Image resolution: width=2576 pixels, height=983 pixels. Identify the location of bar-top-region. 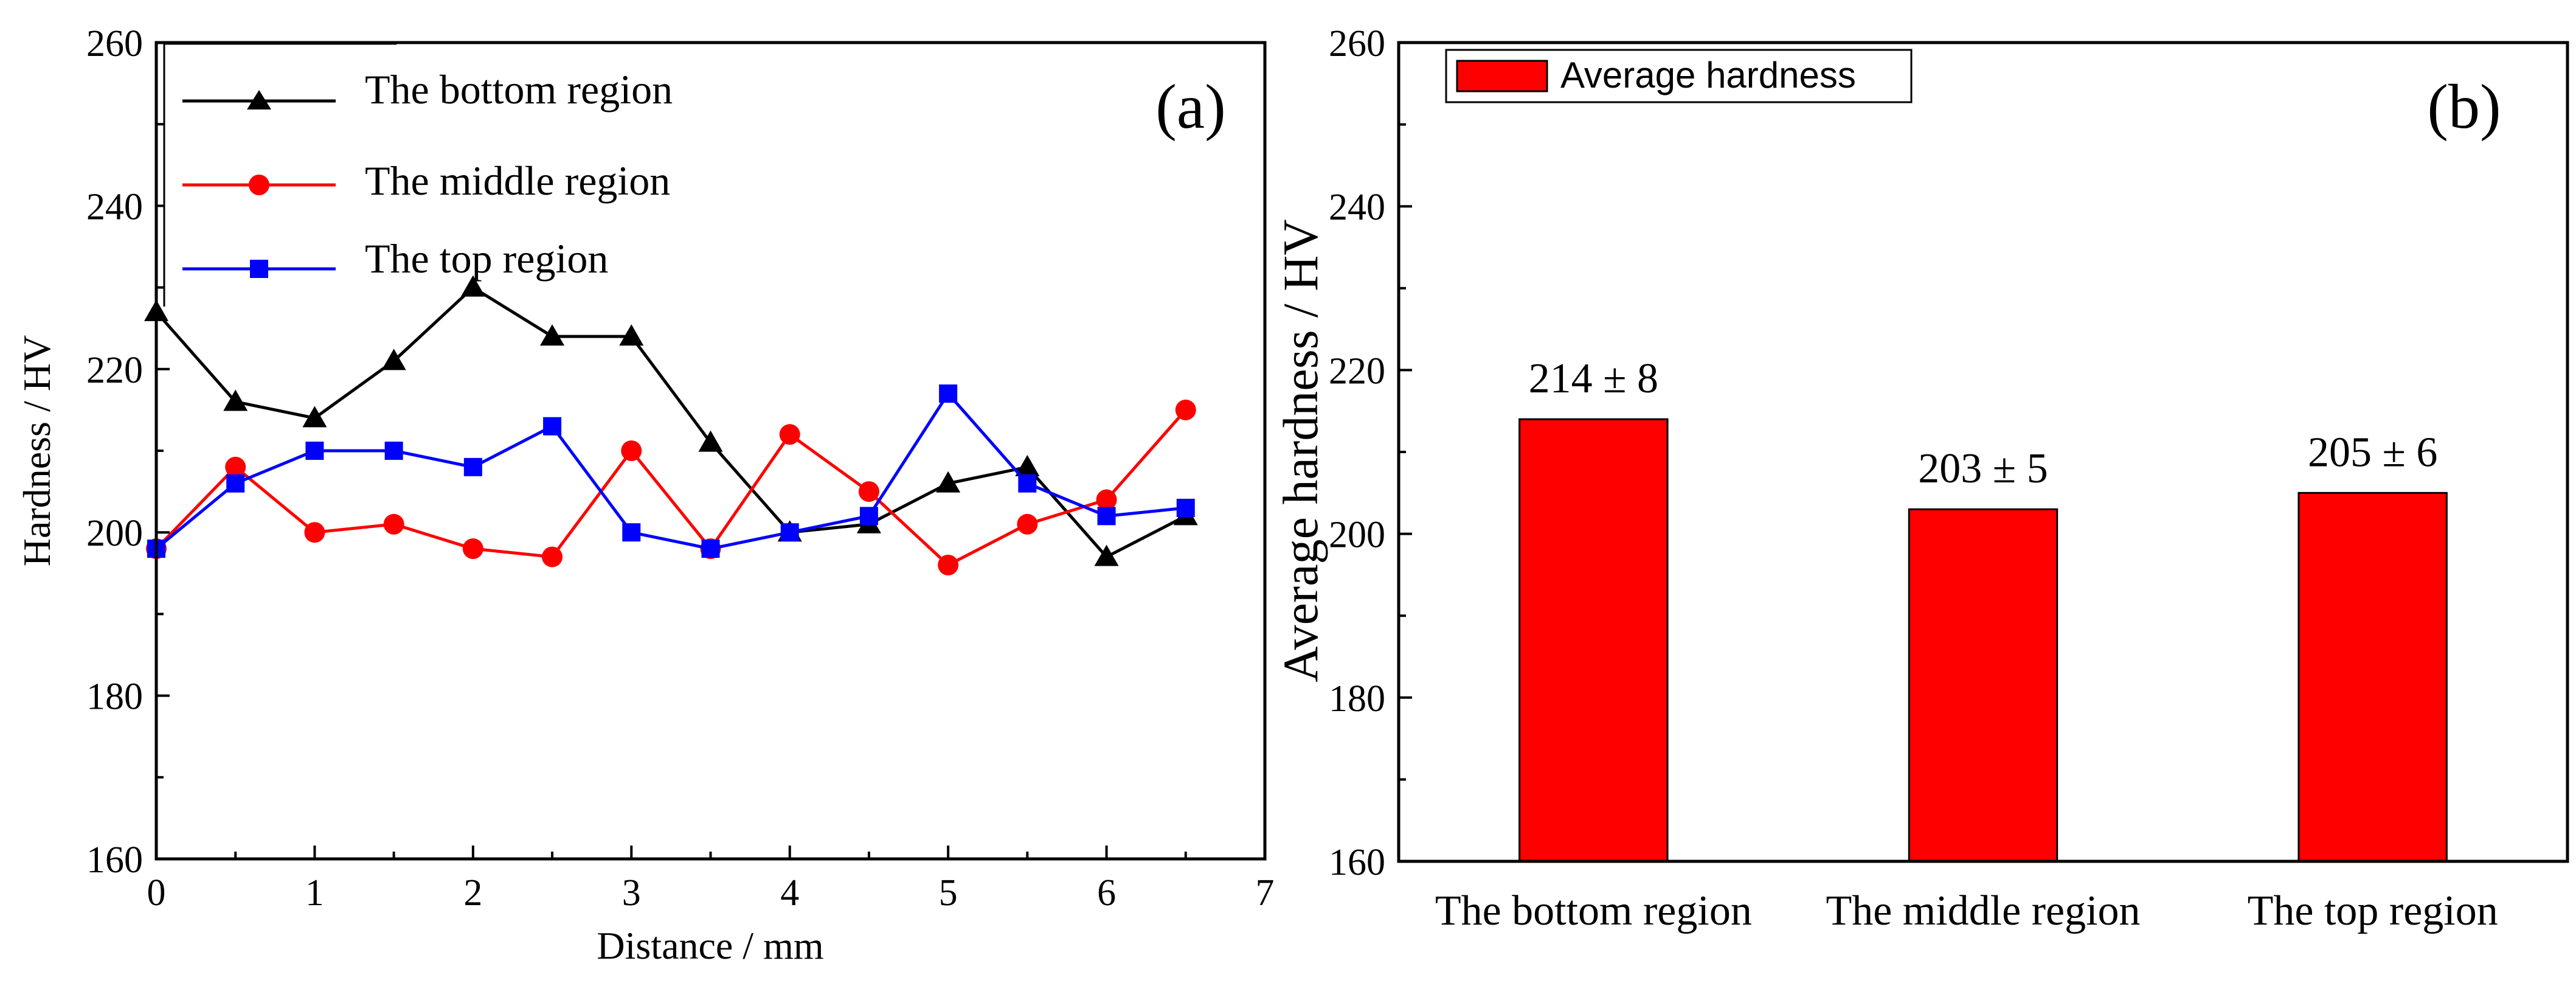
(2372, 678).